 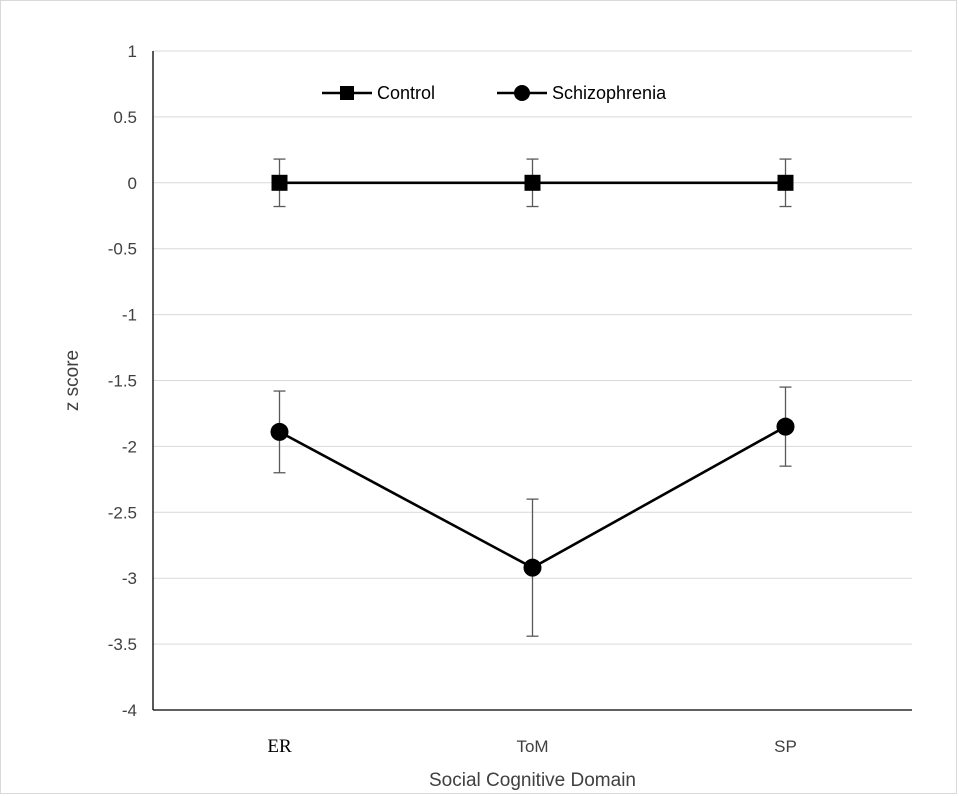 What do you see at coordinates (609, 93) in the screenshot?
I see `legend-label: Schizophrenia` at bounding box center [609, 93].